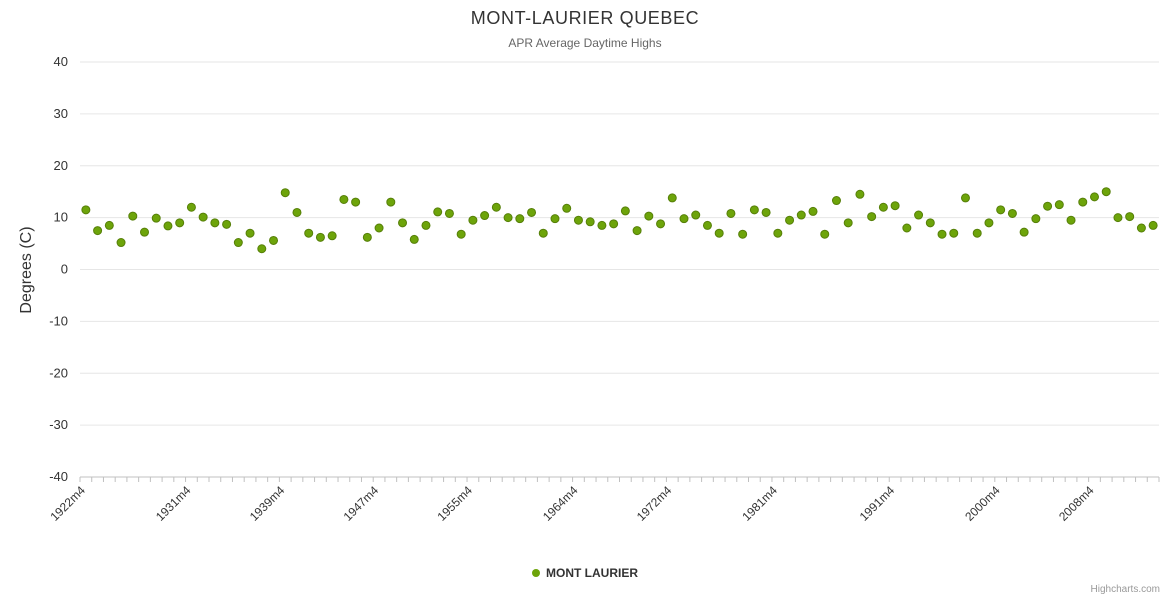  Describe the element at coordinates (654, 503) in the screenshot. I see `x-axis-tick-label: 1972m4` at that location.